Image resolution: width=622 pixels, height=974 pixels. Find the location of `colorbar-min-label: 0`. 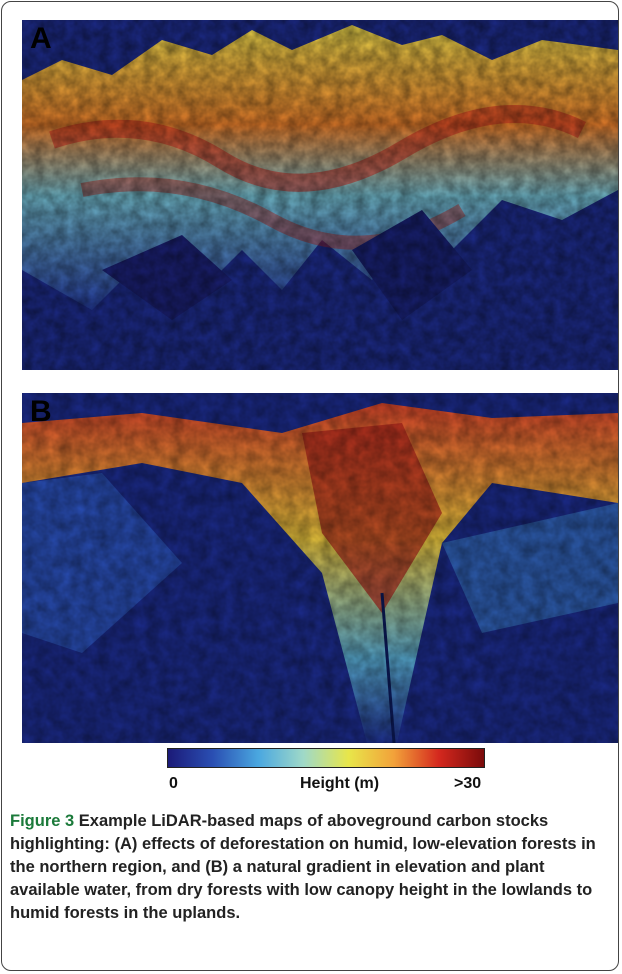

colorbar-min-label: 0 is located at coordinates (173, 783).